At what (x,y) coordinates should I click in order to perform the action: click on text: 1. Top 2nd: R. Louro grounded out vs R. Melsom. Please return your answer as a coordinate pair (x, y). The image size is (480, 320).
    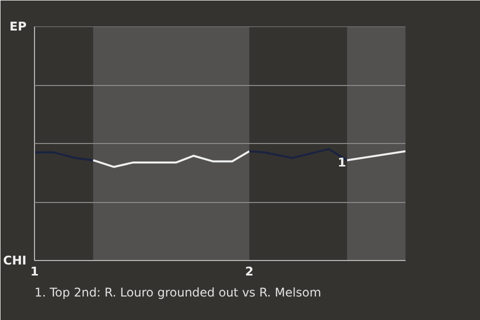
    Looking at the image, I should click on (178, 293).